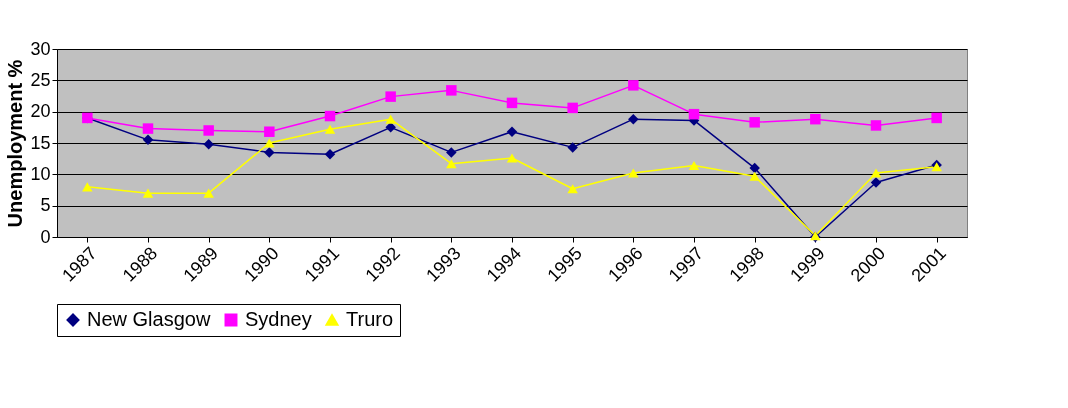  What do you see at coordinates (278, 319) in the screenshot?
I see `legend-label: Sydney` at bounding box center [278, 319].